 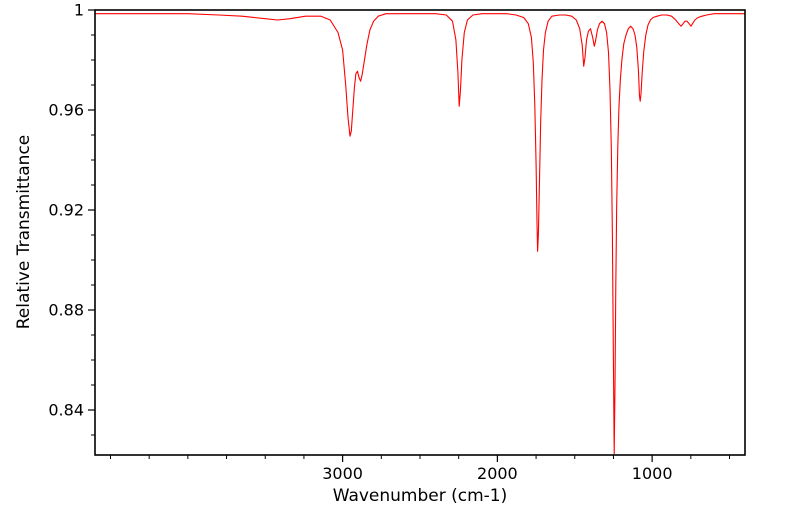 I want to click on y-tick-label: 0.84, so click(x=66, y=409).